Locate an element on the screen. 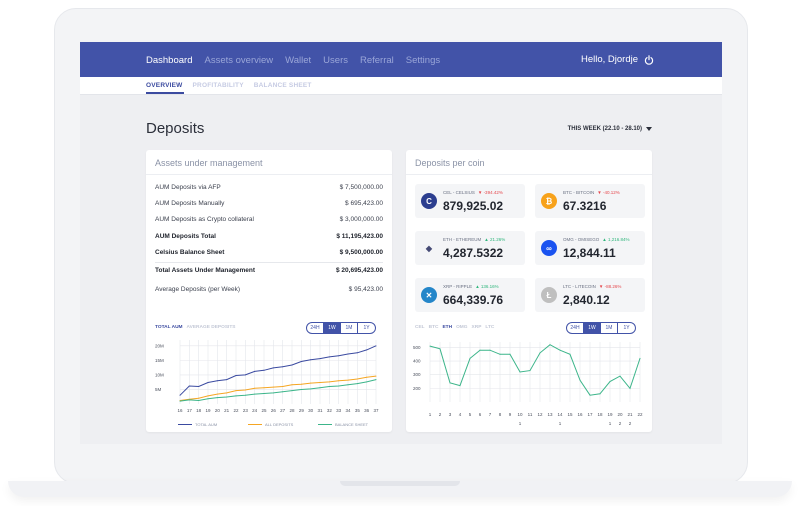 Image resolution: width=800 pixels, height=506 pixels. legend-label: TOTAL AUM is located at coordinates (206, 424).